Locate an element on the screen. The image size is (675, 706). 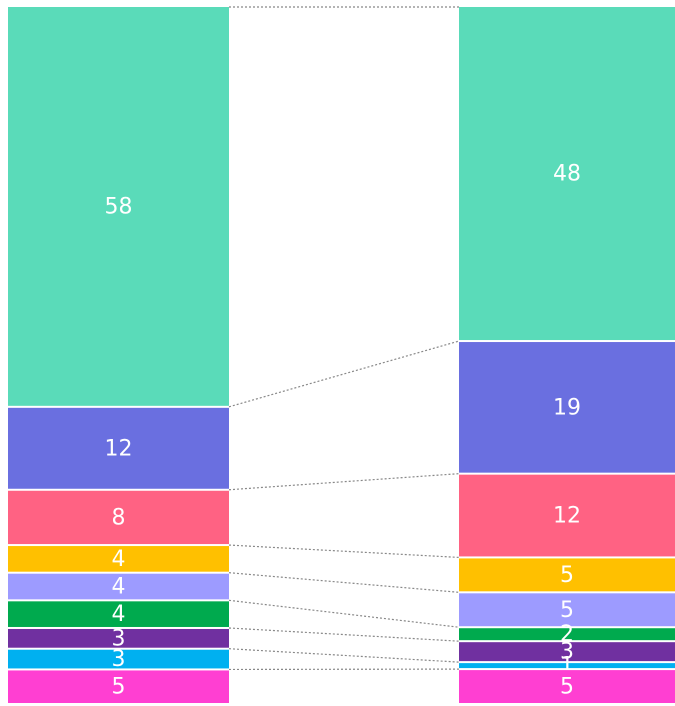
data-label: 19 is located at coordinates (567, 407).